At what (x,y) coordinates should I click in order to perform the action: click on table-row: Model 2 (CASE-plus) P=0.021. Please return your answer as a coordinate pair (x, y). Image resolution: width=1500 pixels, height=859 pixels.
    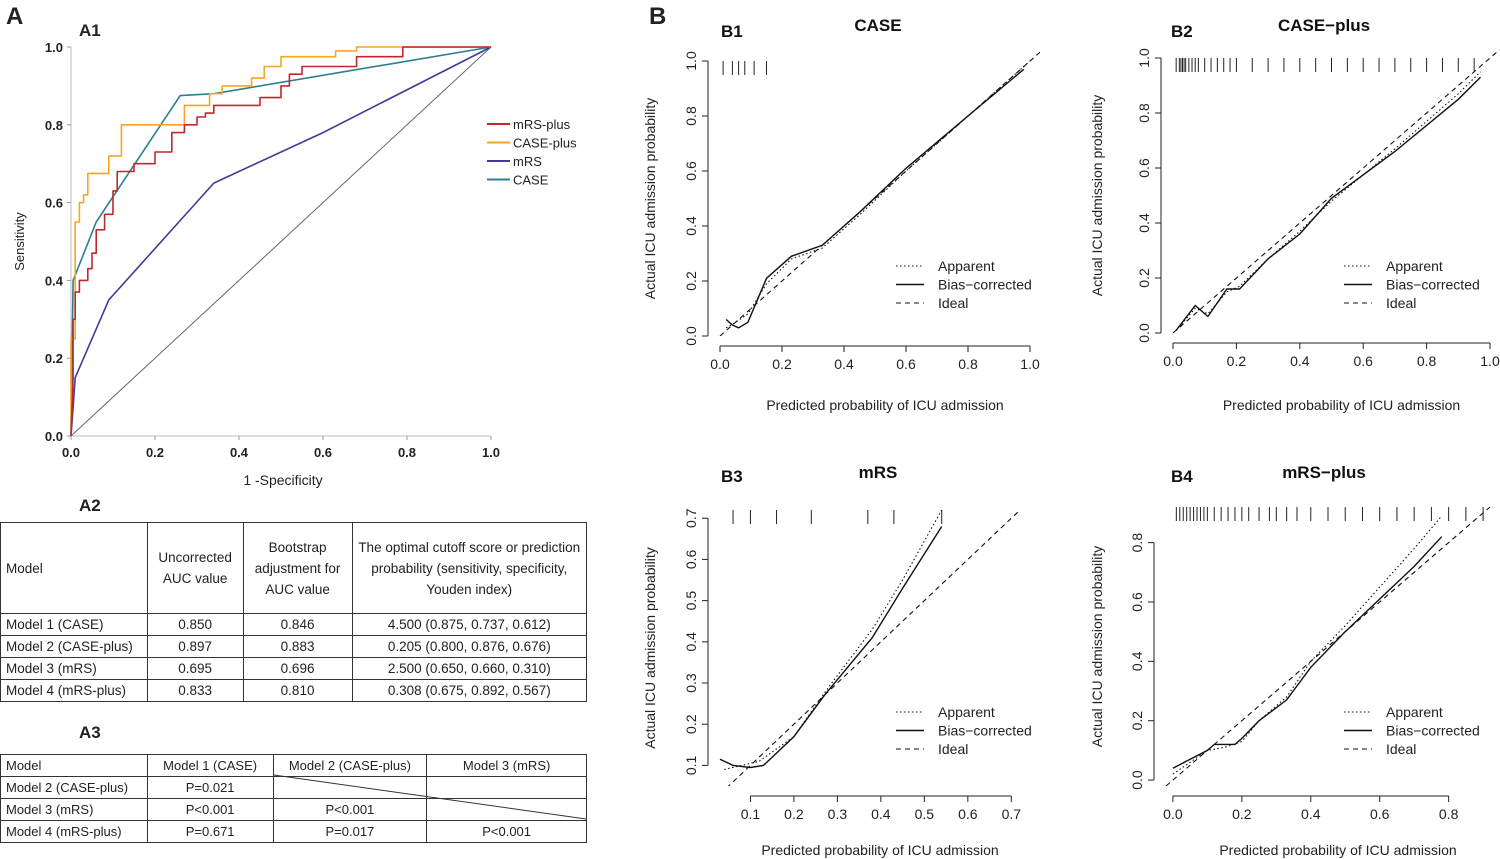
    Looking at the image, I should click on (293, 787).